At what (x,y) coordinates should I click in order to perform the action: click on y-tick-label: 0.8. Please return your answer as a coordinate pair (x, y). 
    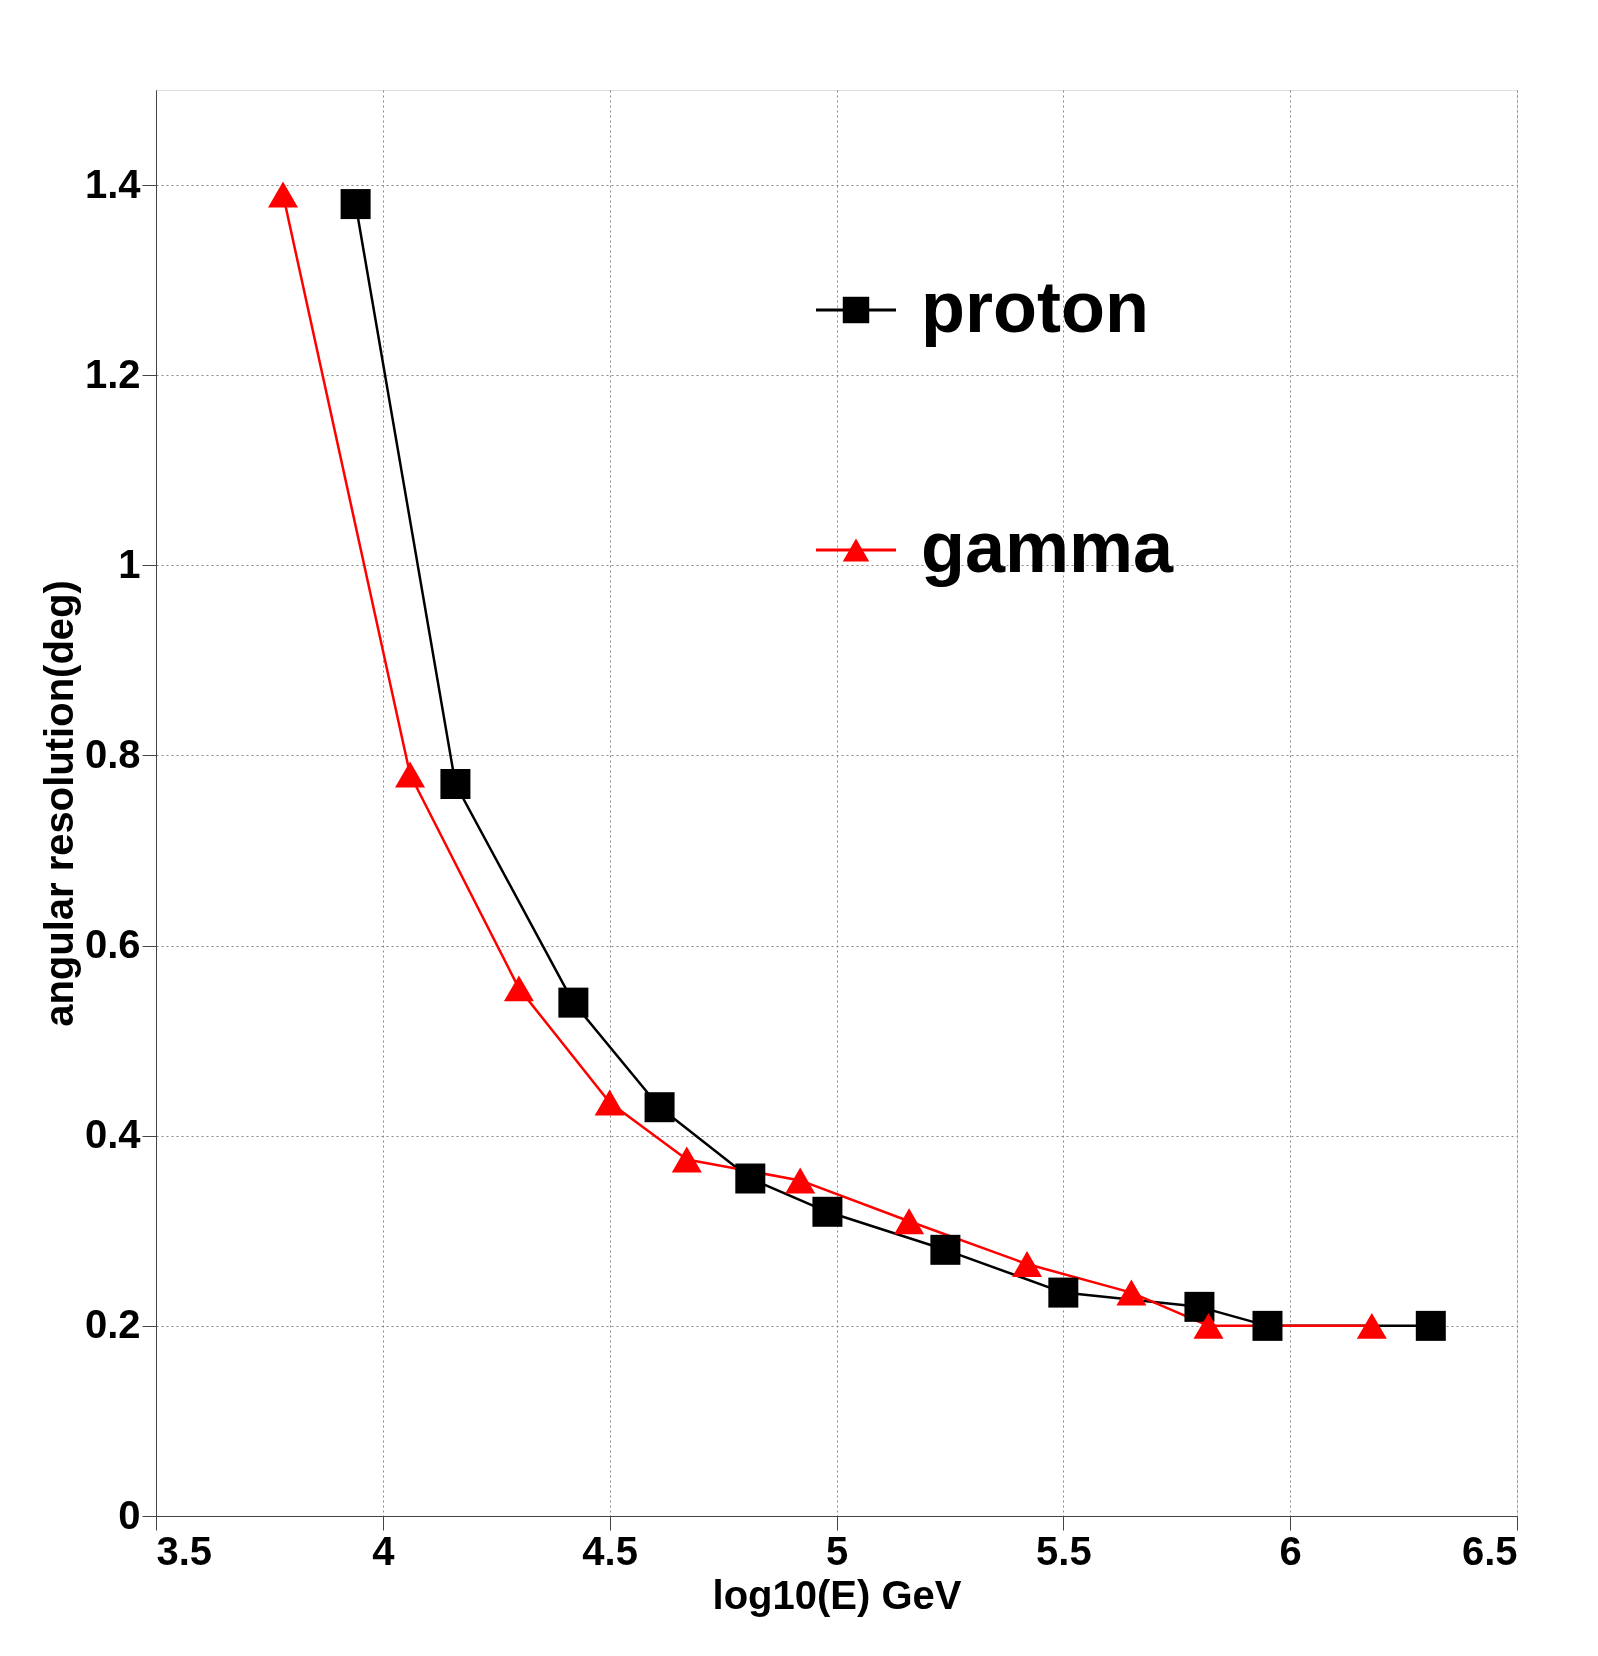
    Looking at the image, I should click on (112, 753).